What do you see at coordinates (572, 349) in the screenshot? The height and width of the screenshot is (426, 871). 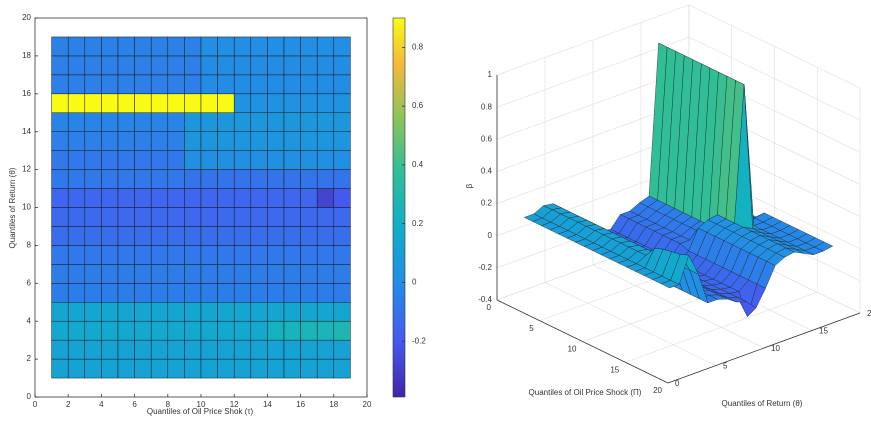 I see `x-tick-label: 10` at bounding box center [572, 349].